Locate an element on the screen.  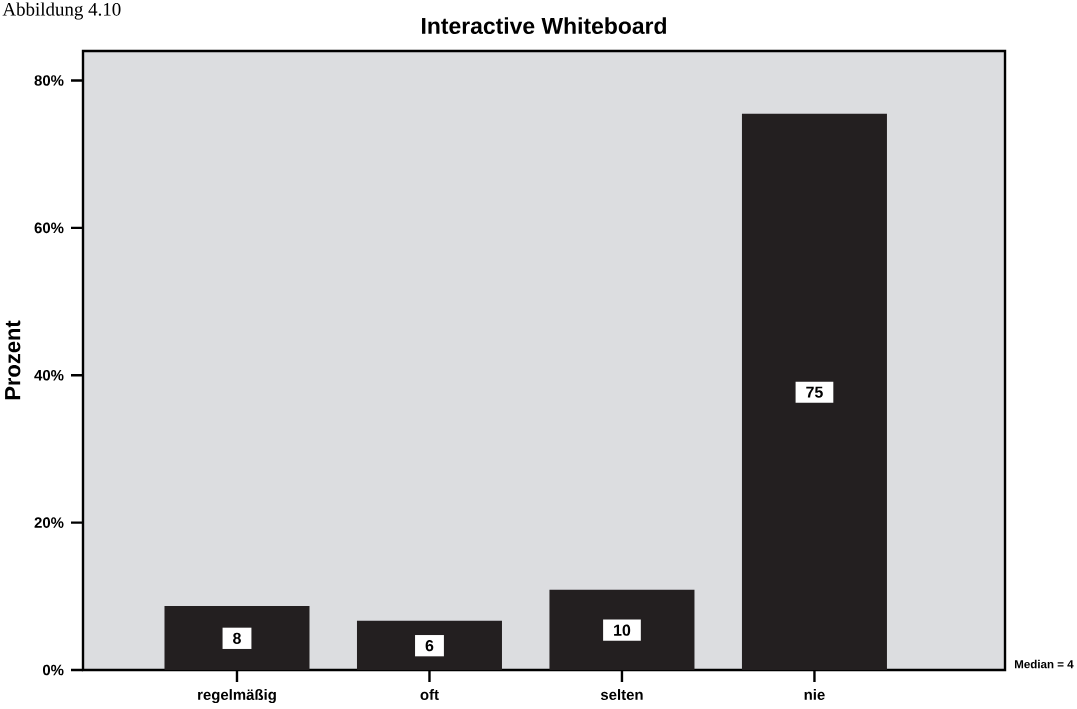
annotation: 6 is located at coordinates (429, 646).